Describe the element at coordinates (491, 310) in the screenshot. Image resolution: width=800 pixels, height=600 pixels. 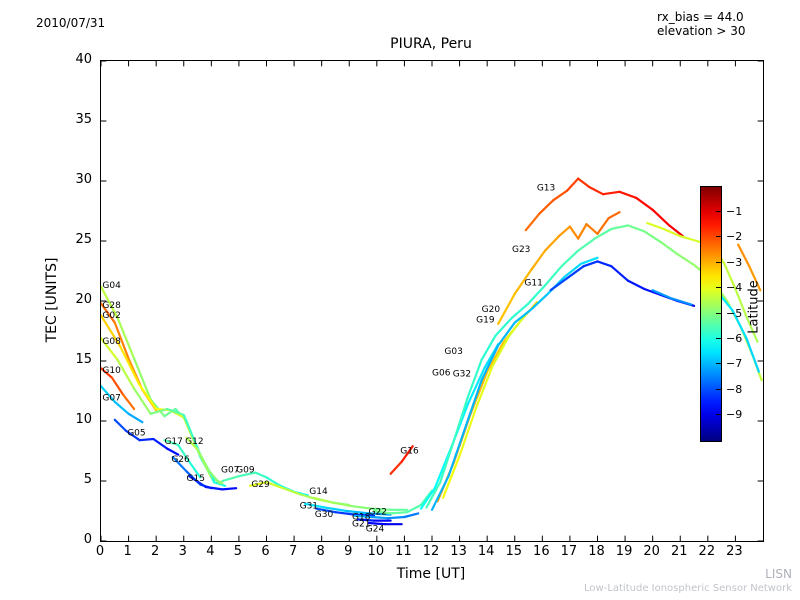
I see `satellite-label: G20` at that location.